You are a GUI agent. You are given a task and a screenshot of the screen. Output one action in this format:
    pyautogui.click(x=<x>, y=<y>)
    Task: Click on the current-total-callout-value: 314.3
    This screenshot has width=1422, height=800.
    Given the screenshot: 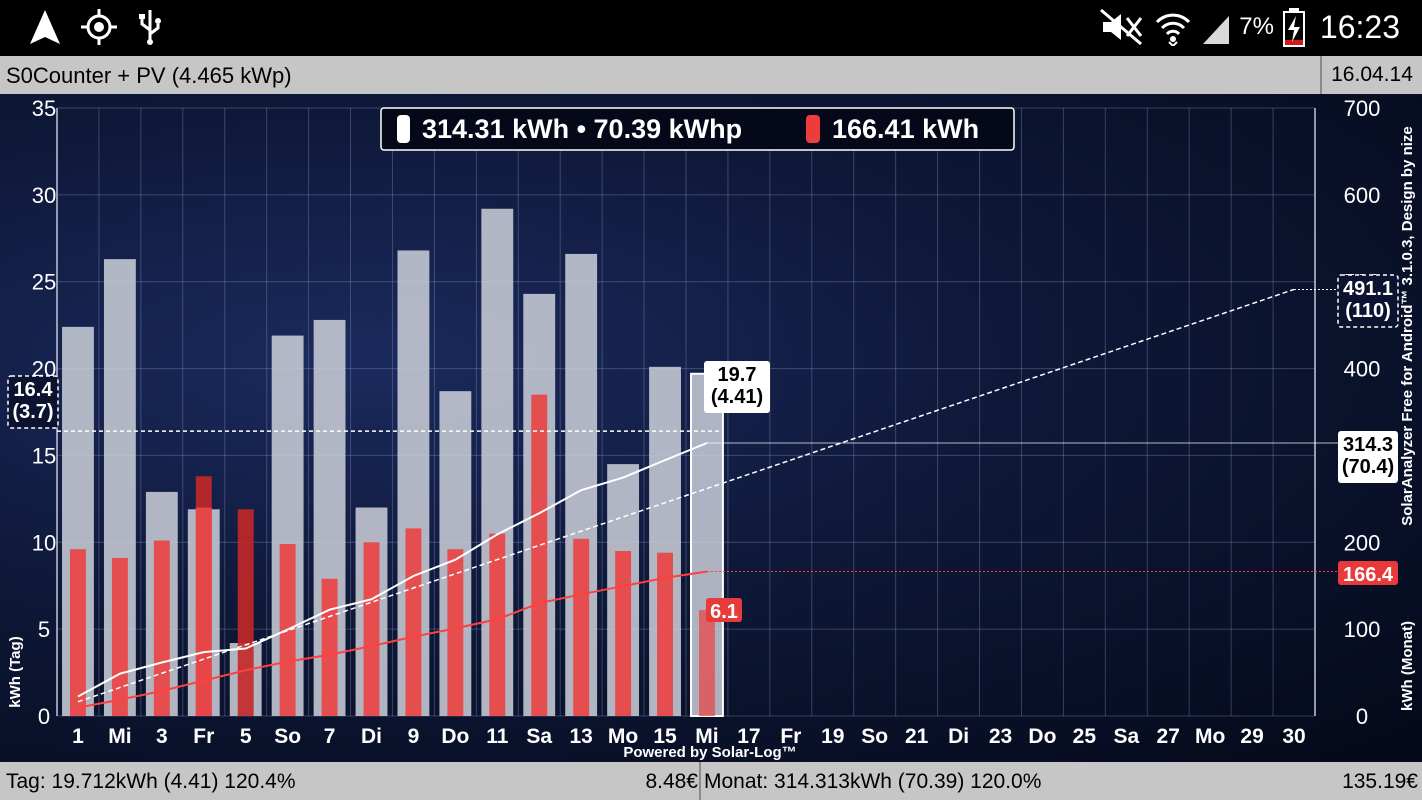 What is the action you would take?
    pyautogui.click(x=1368, y=445)
    